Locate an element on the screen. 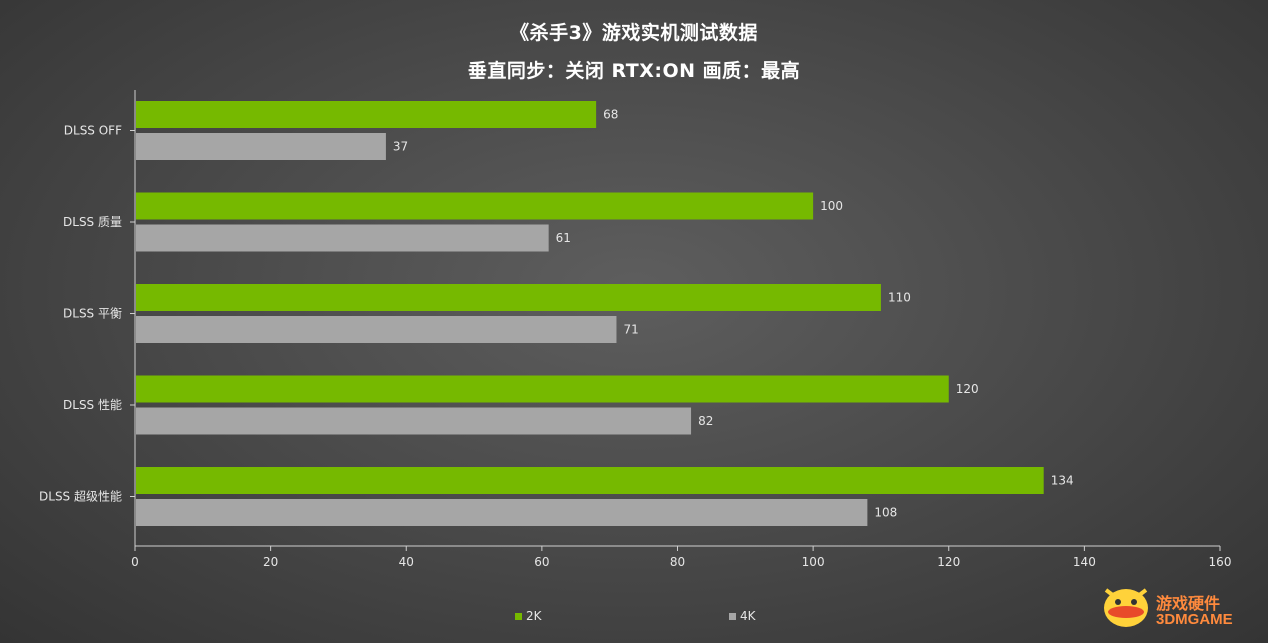 This screenshot has width=1268, height=643. data-label: 82 is located at coordinates (705, 421).